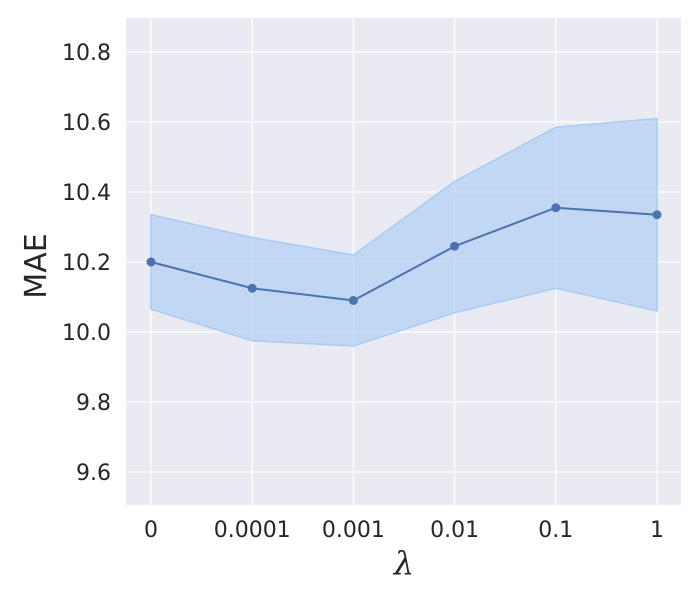 The height and width of the screenshot is (600, 700). I want to click on data-points, so click(404, 254).